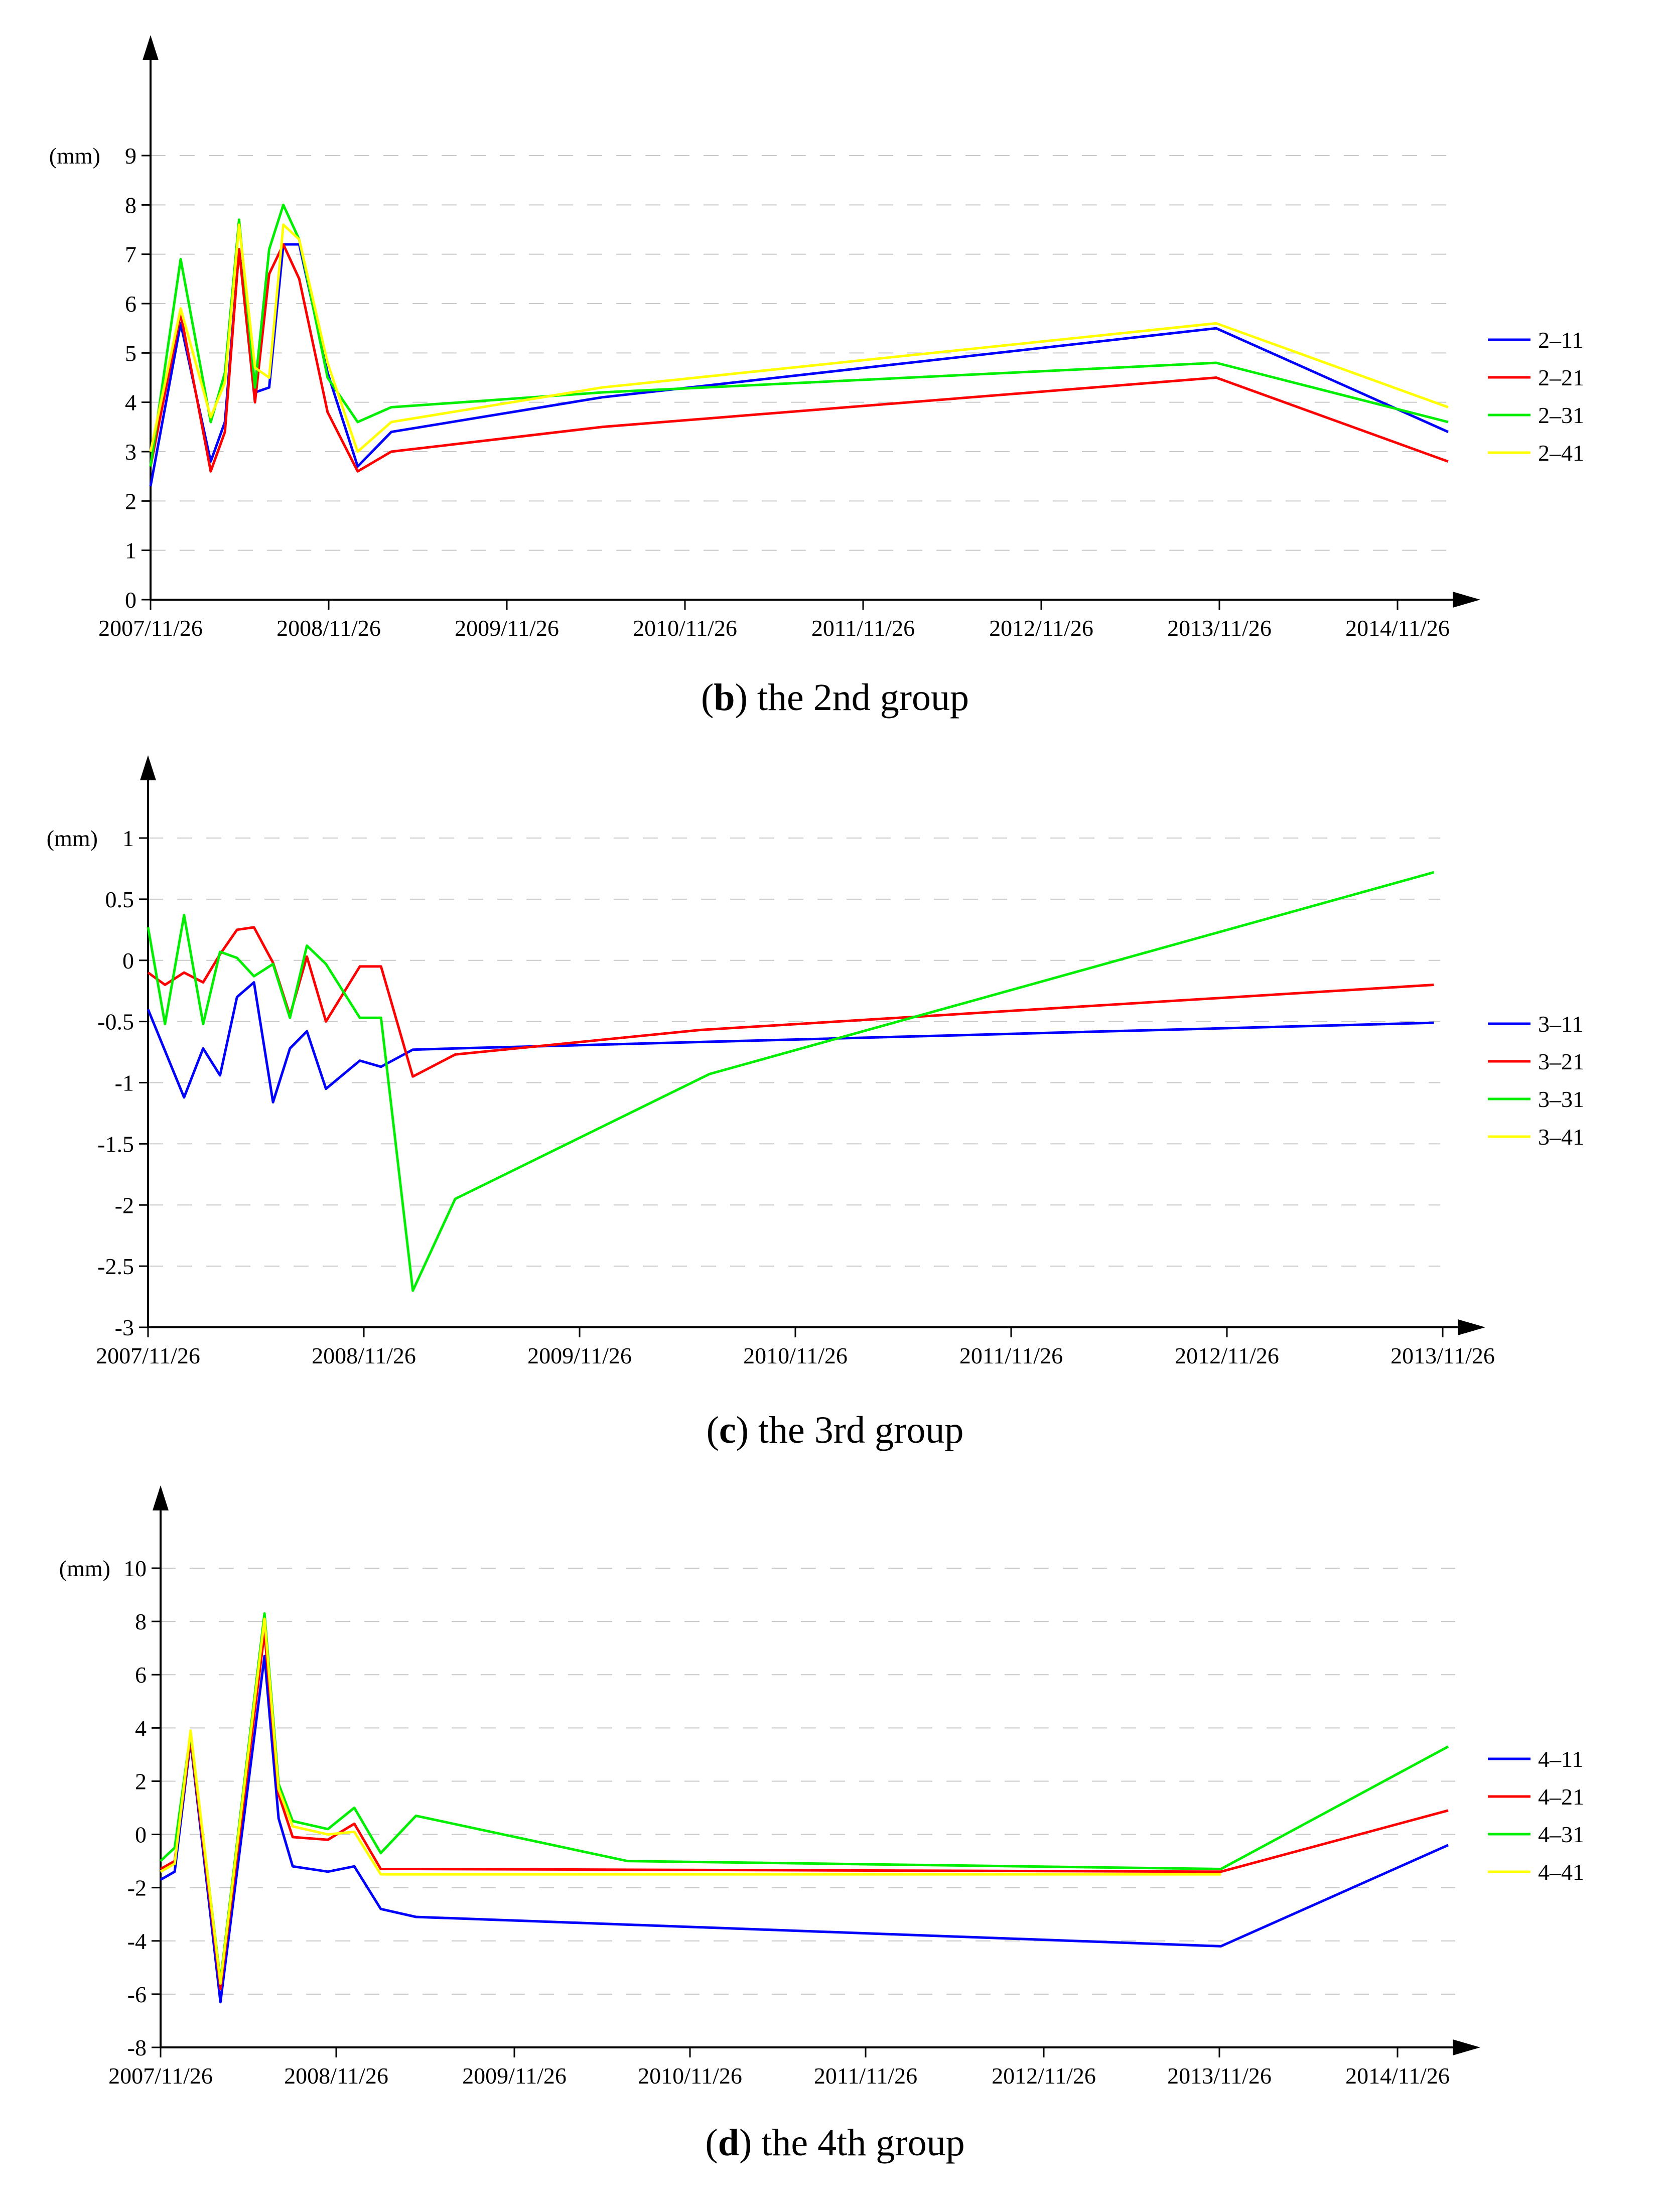  What do you see at coordinates (1560, 1024) in the screenshot?
I see `legend-label: 3–11` at bounding box center [1560, 1024].